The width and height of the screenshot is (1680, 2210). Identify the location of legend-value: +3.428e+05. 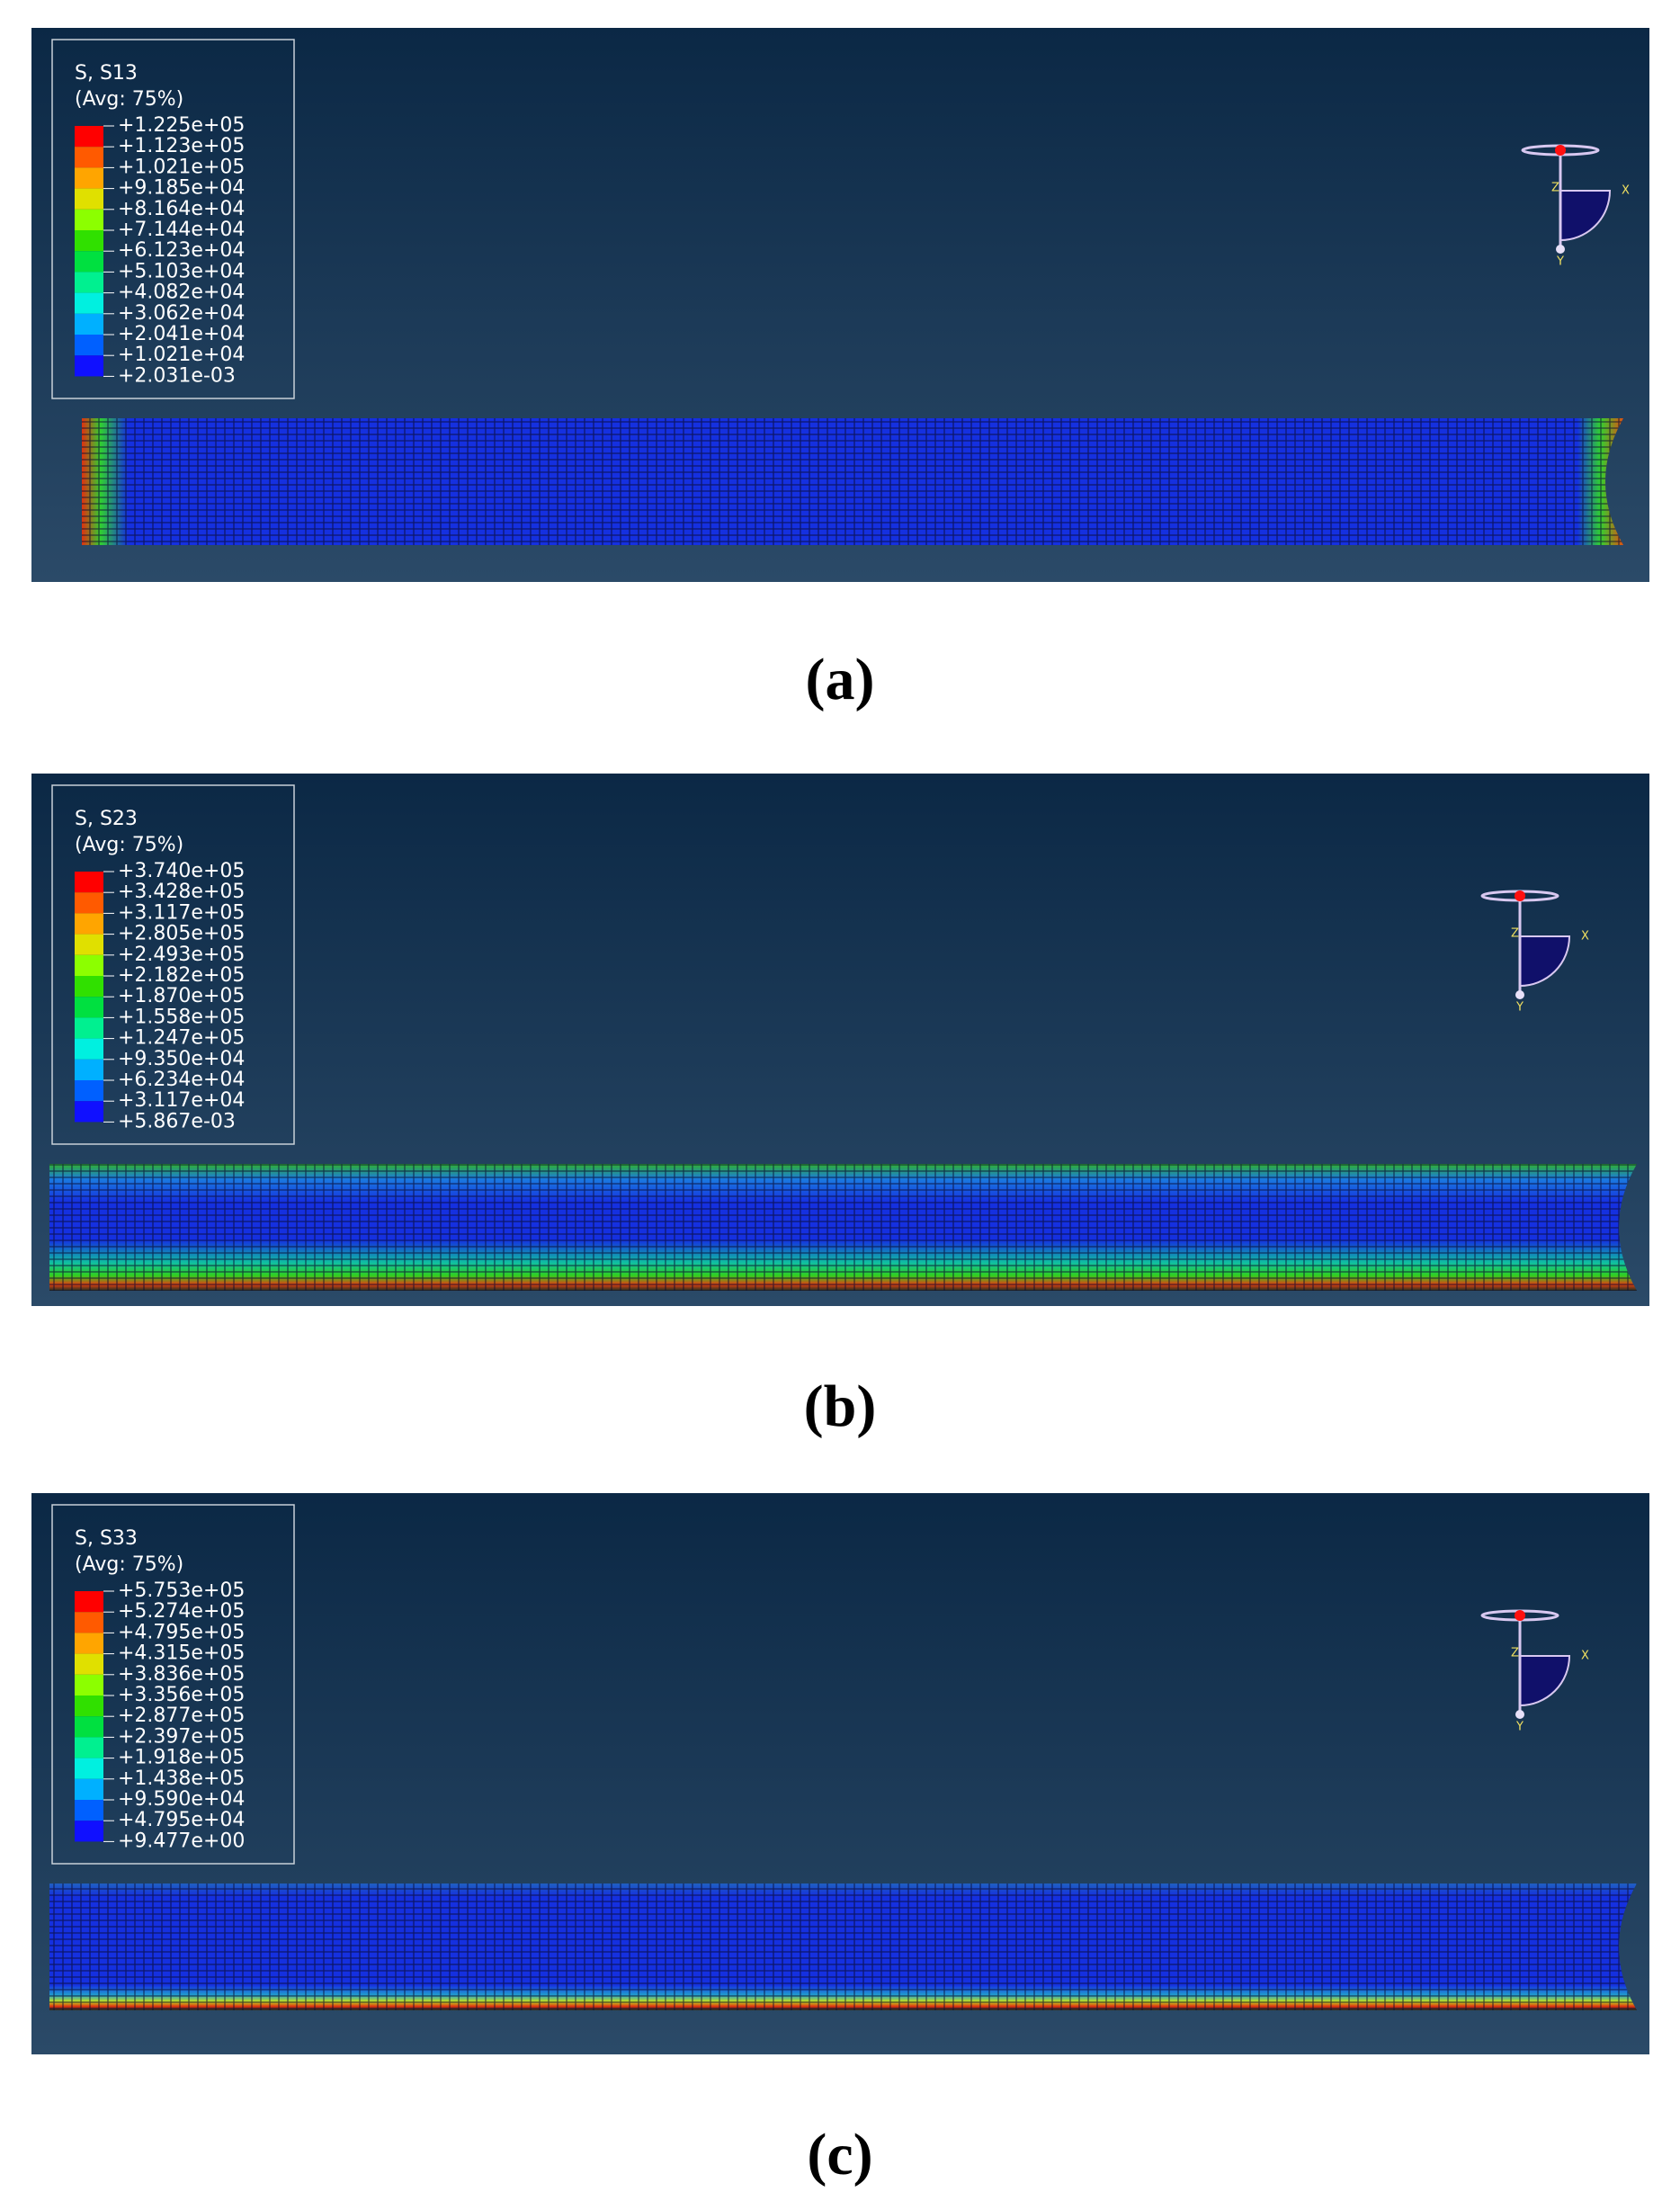
(181, 892).